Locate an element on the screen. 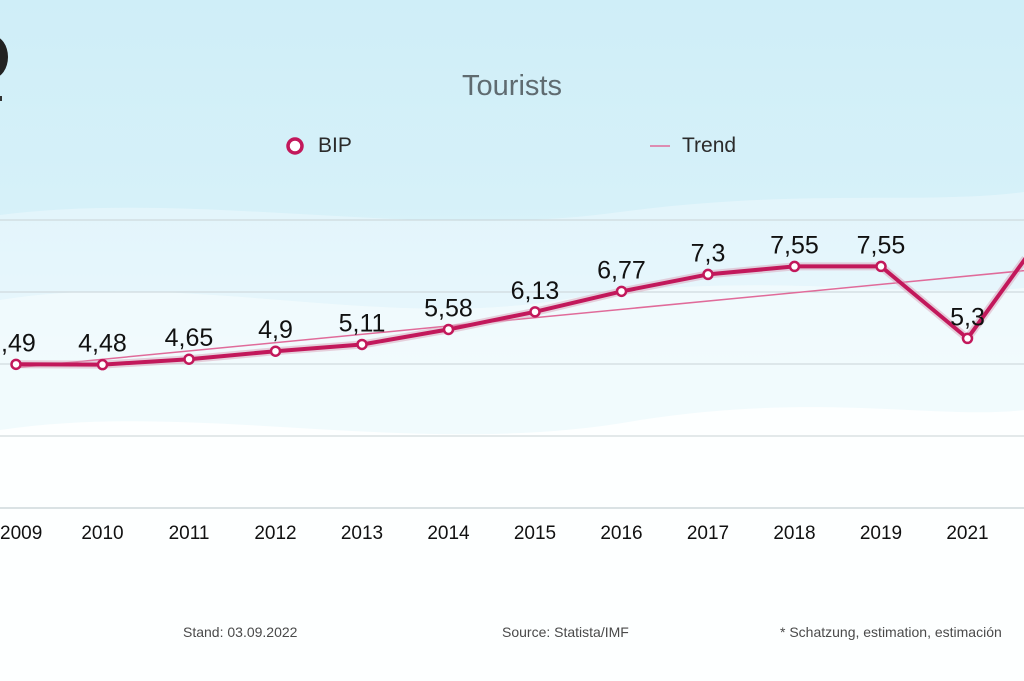  footer-source: Source: Statista/IMF is located at coordinates (565, 632).